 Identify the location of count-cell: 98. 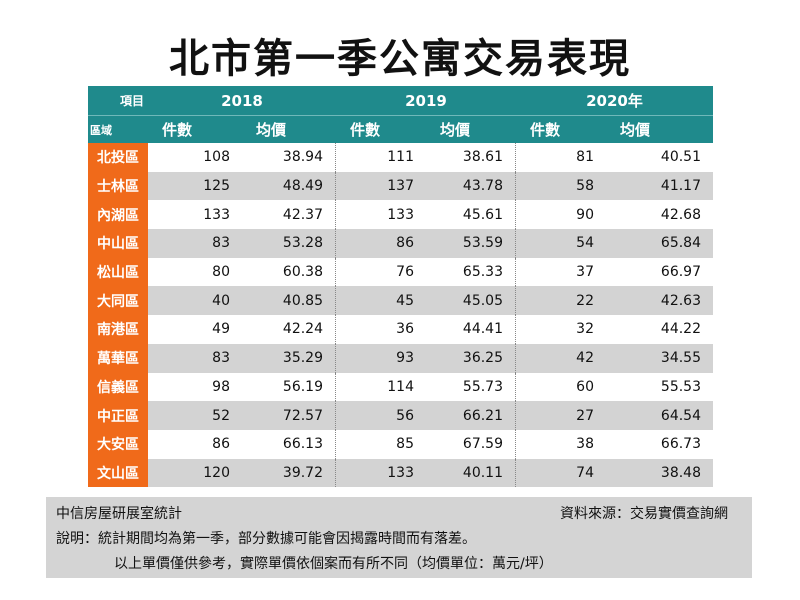
(221, 386).